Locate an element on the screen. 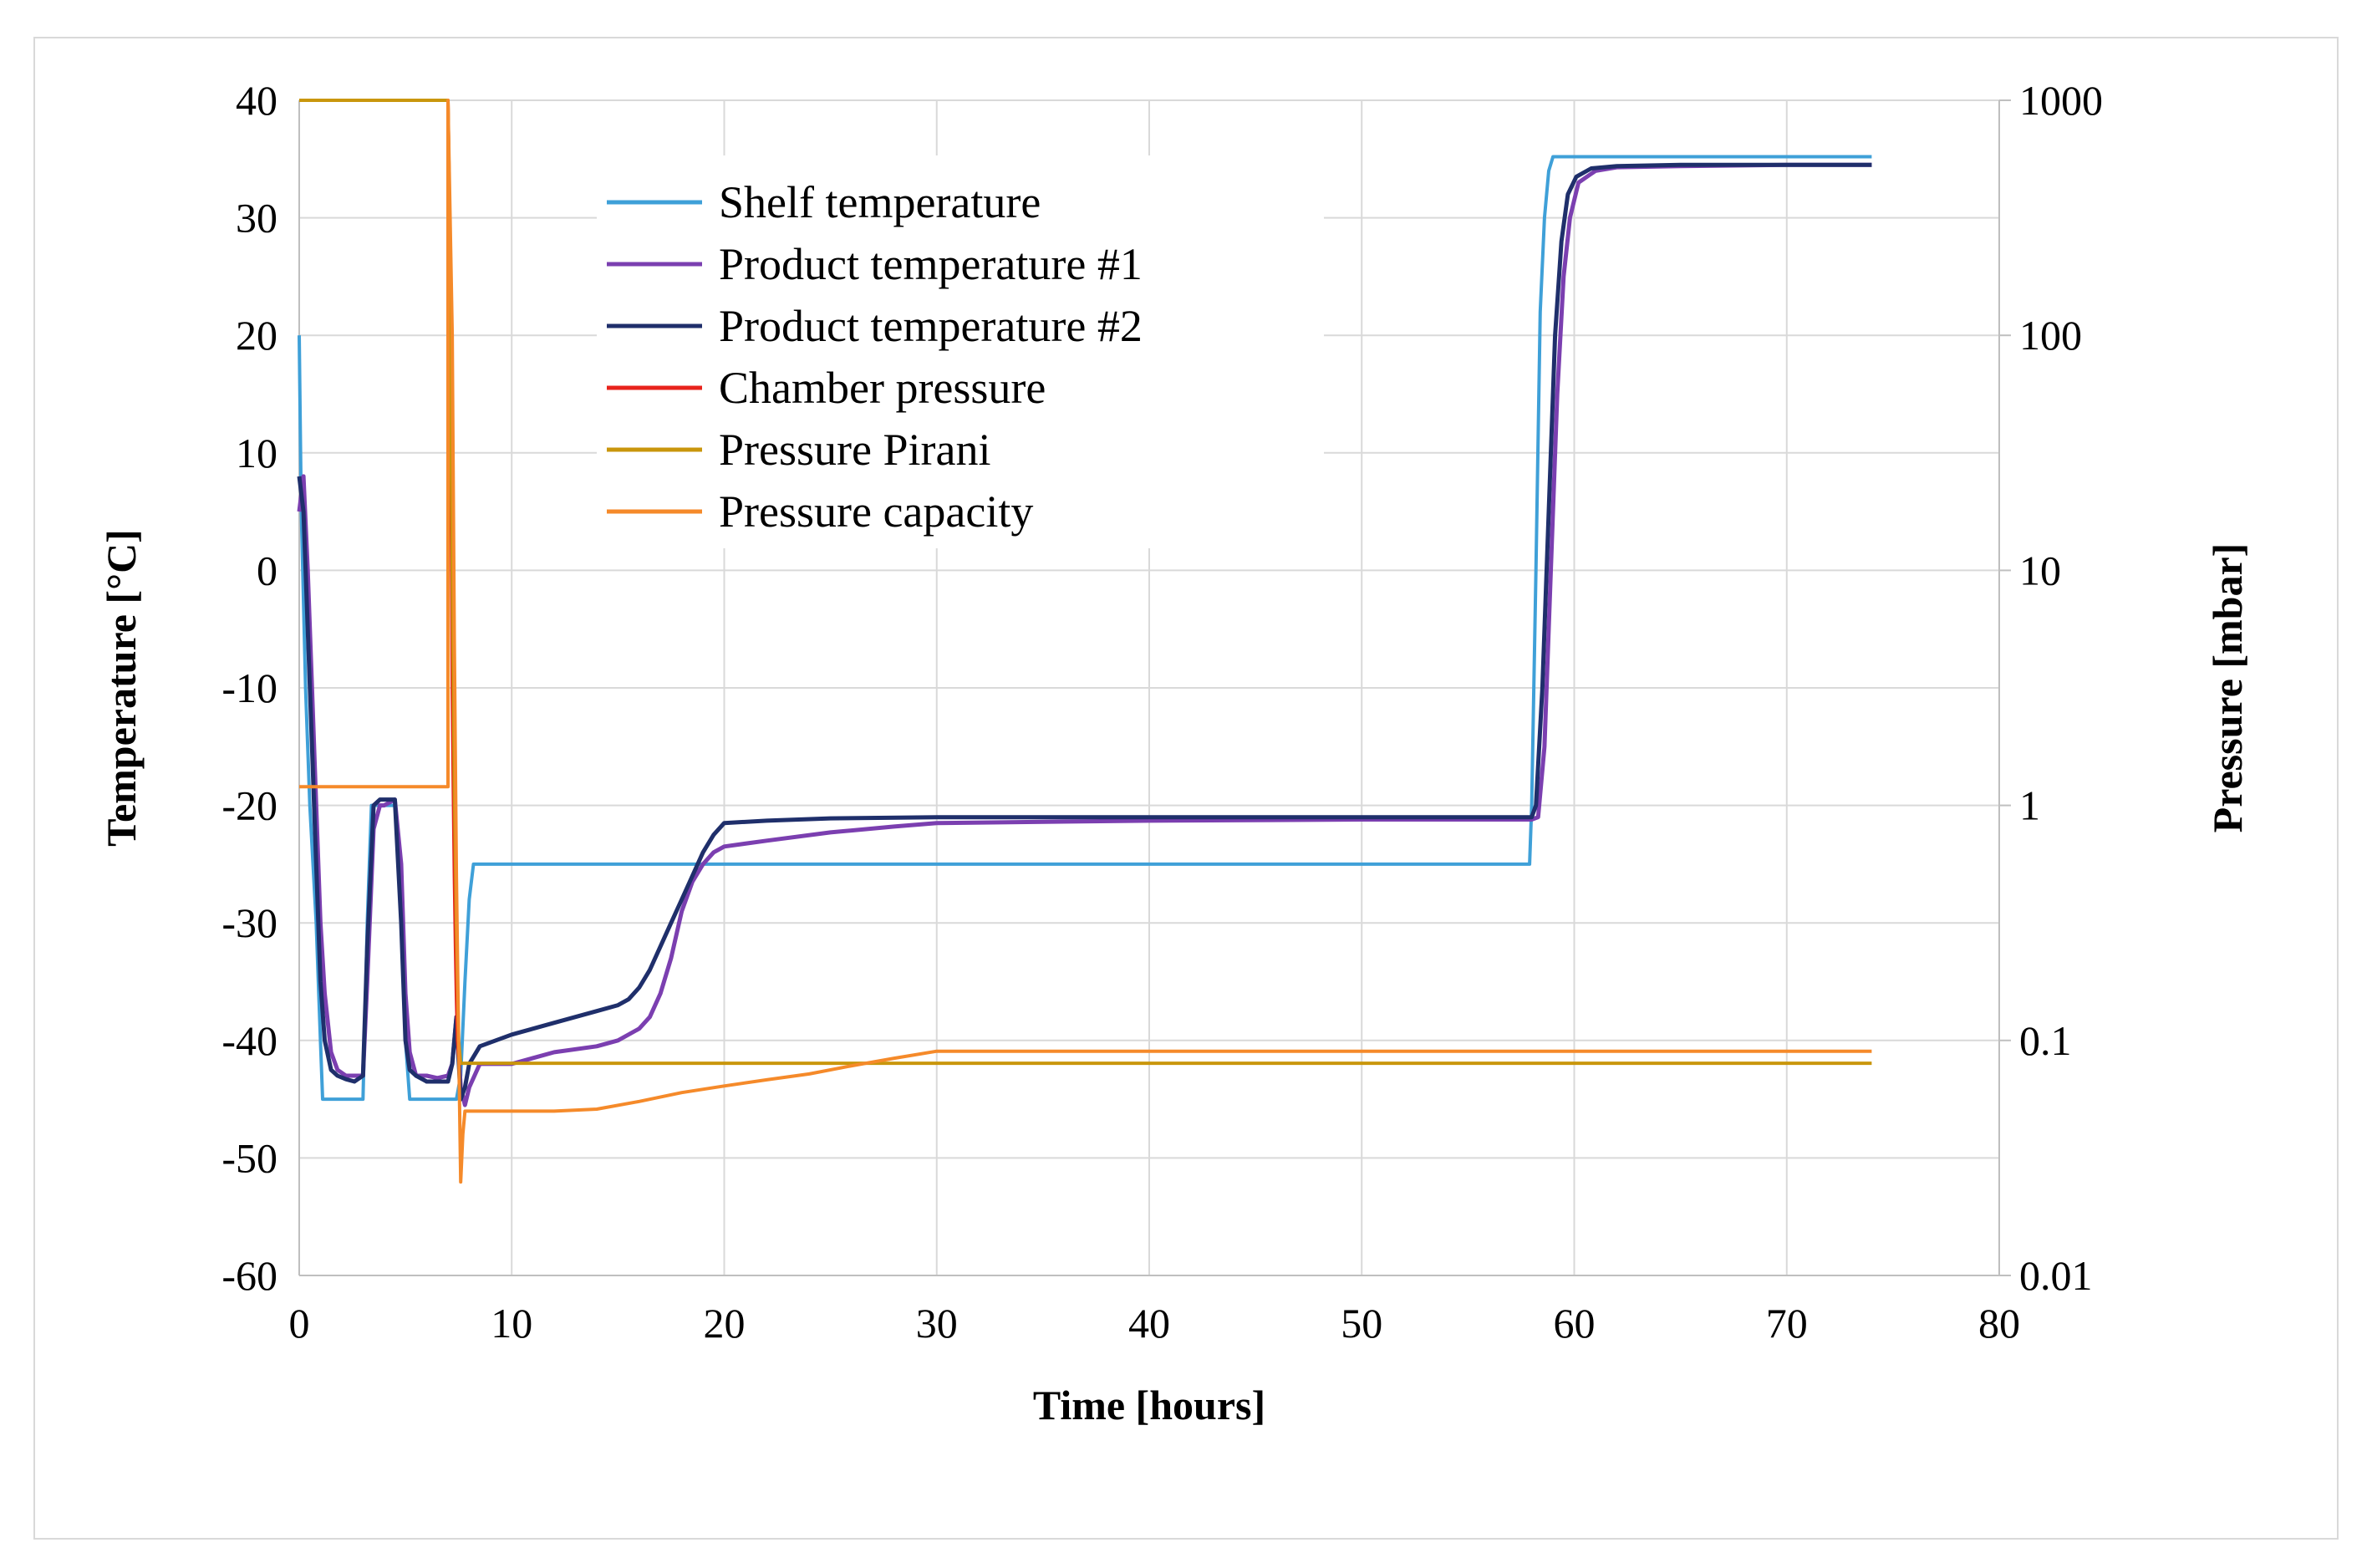 This screenshot has width=2372, height=1568. legend-label: Chamber pressure is located at coordinates (883, 388).